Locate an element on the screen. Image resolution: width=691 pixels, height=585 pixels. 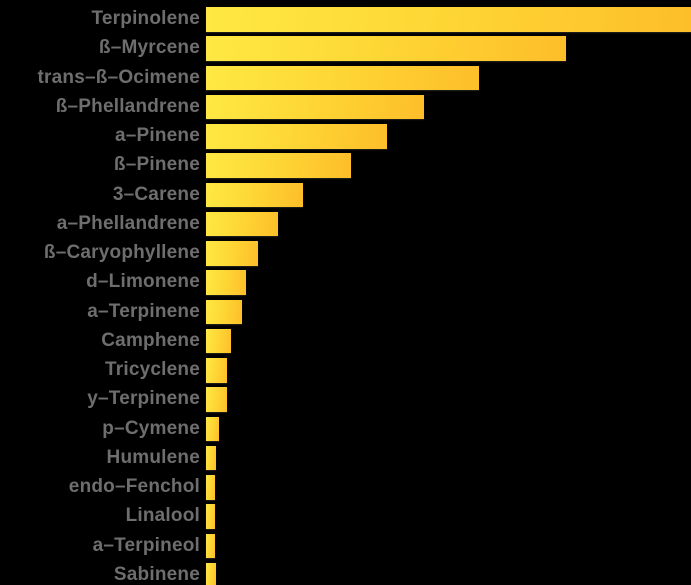
bar-label: a–Phellandrene is located at coordinates (128, 223).